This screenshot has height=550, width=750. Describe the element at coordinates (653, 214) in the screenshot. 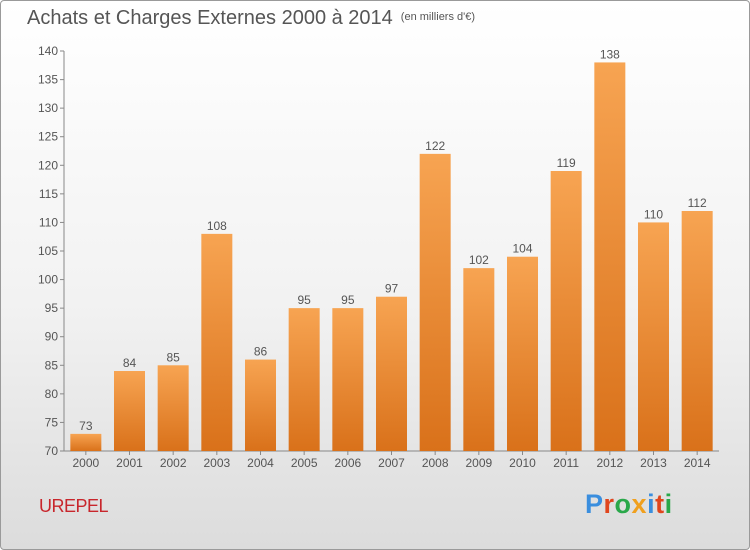

I see `bar-value-label: 110` at that location.